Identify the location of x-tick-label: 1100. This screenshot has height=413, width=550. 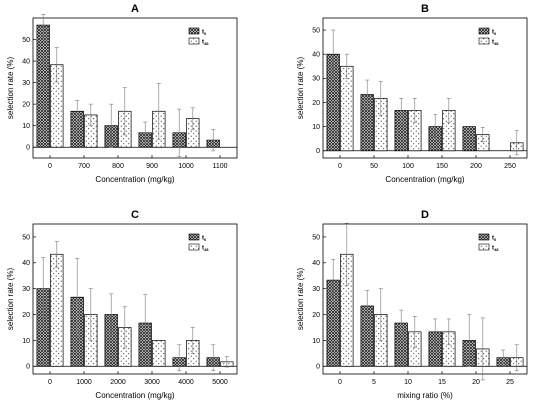
(219, 166).